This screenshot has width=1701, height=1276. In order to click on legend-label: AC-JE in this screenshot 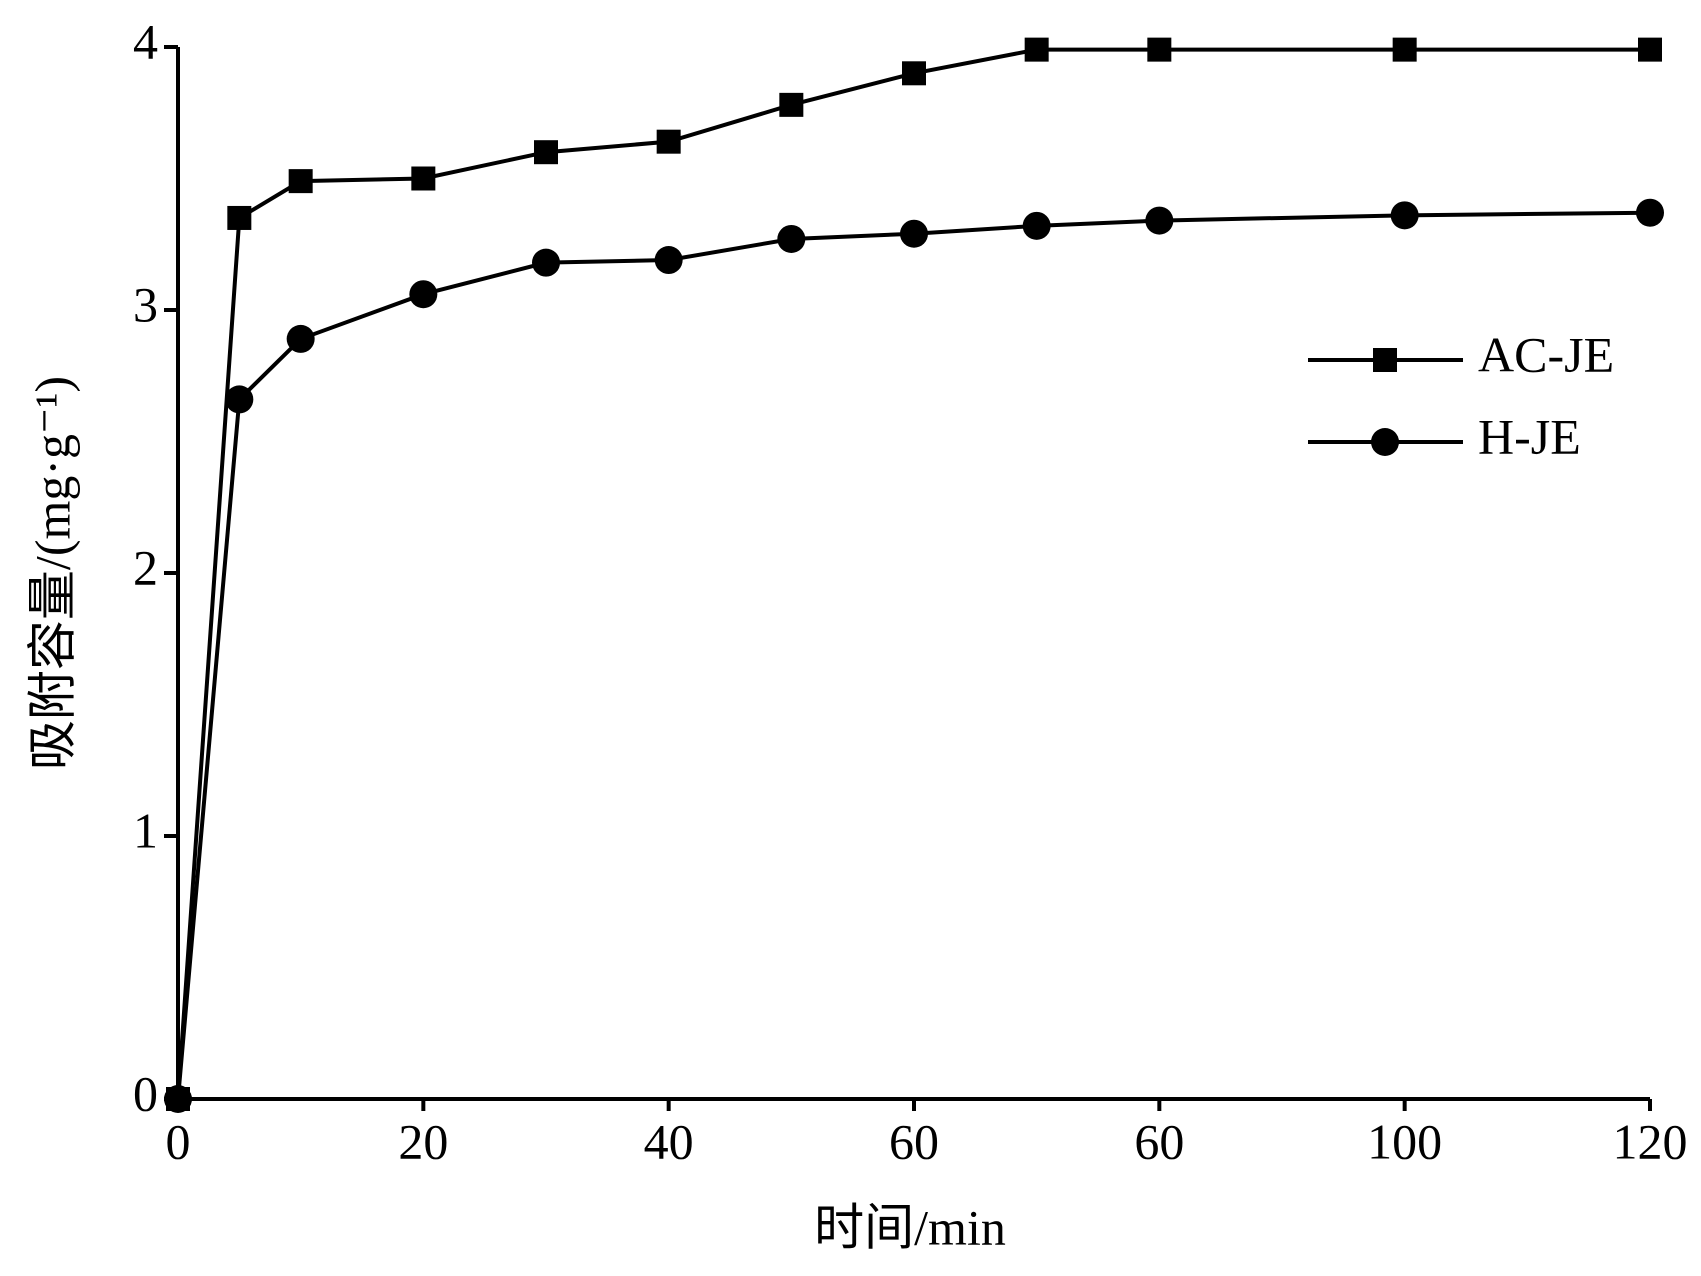, I will do `click(1546, 354)`.